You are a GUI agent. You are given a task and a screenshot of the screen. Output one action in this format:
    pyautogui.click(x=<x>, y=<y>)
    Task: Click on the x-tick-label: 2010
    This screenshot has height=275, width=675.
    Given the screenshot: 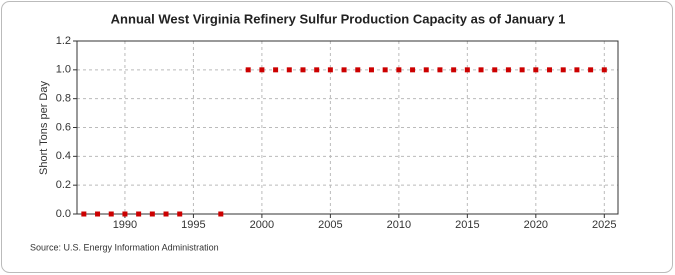 What is the action you would take?
    pyautogui.click(x=399, y=225)
    